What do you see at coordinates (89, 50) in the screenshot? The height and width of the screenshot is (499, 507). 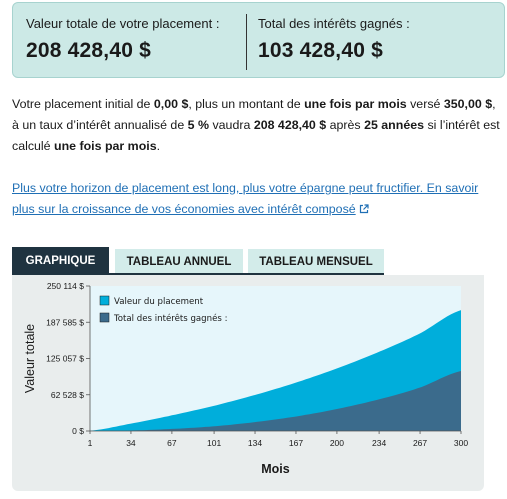 I see `total-value-amount: 208 428,40 $` at bounding box center [89, 50].